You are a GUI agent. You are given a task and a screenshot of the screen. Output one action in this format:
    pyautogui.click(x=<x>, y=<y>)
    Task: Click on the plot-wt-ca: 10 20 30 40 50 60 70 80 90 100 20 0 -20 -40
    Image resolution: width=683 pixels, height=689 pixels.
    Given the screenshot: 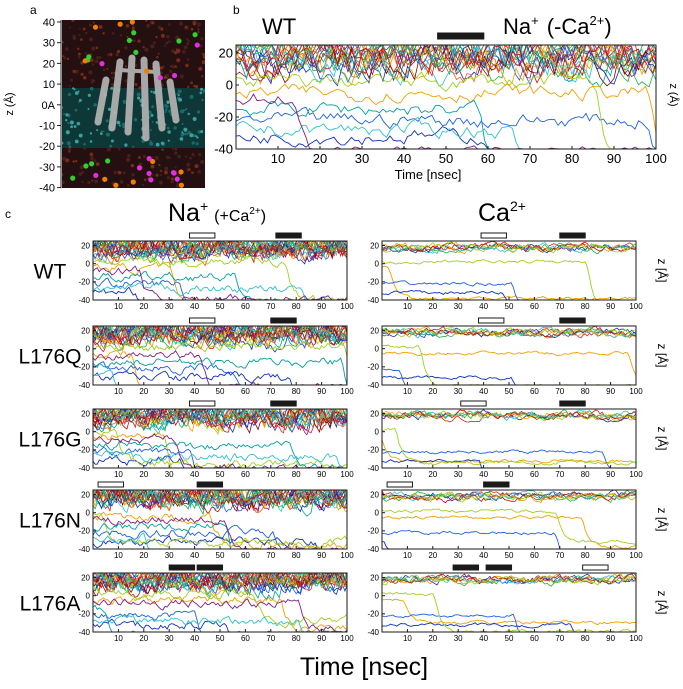 What is the action you would take?
    pyautogui.click(x=505, y=271)
    